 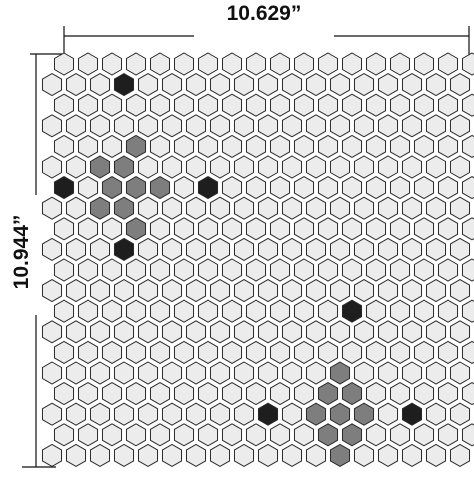 What do you see at coordinates (264, 34) in the screenshot?
I see `width-label-bg` at bounding box center [264, 34].